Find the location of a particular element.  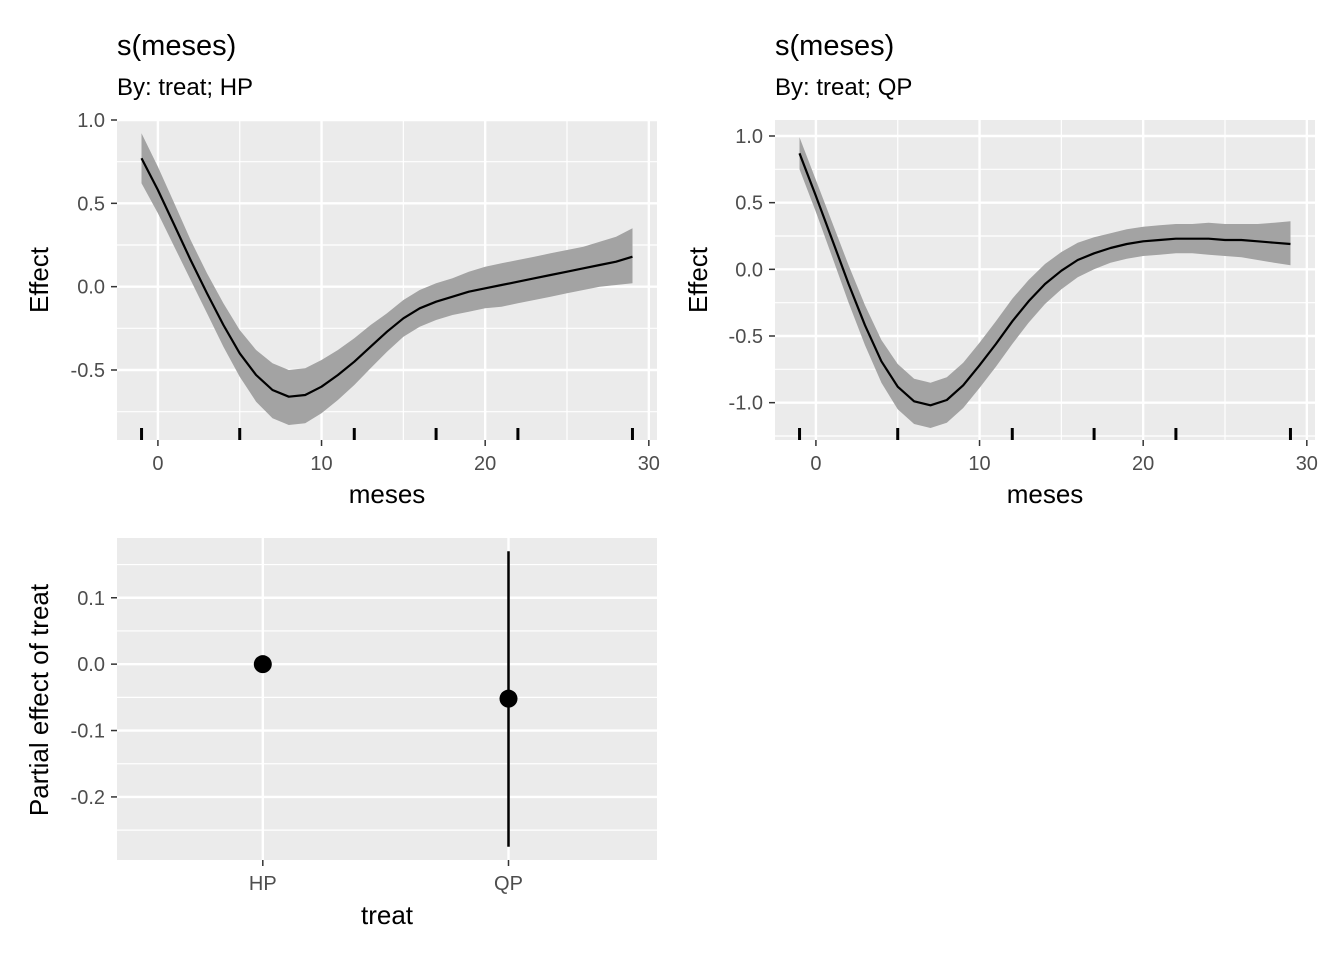

panel-qp-rug is located at coordinates (1045, 434).